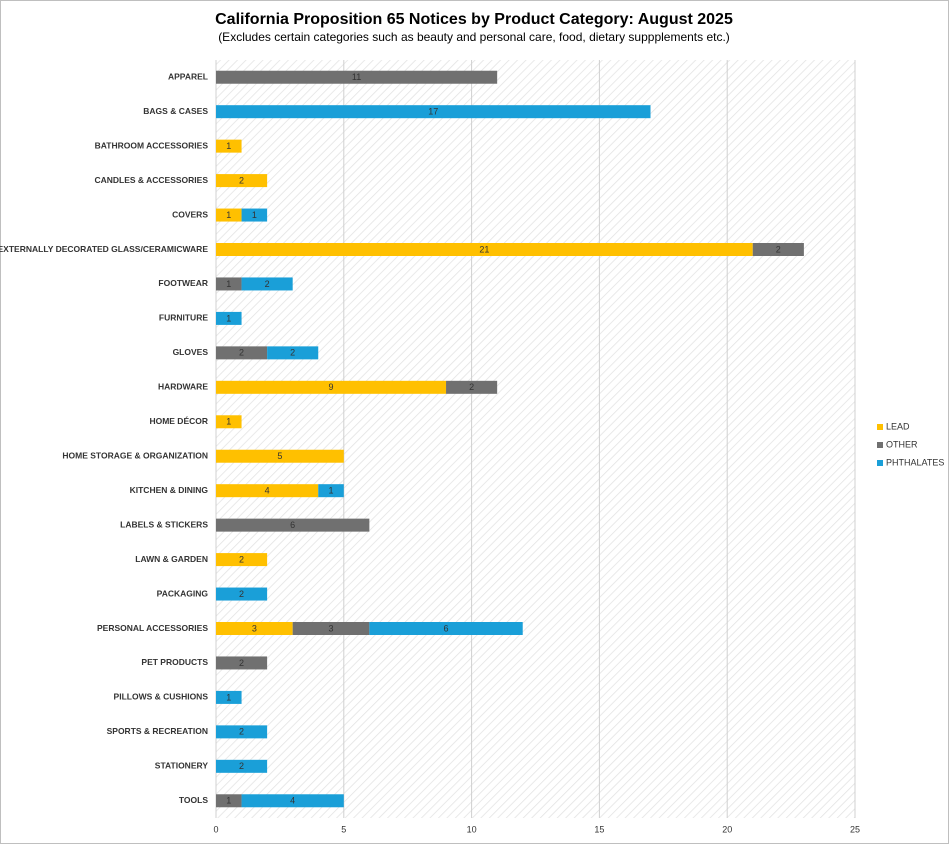 Image resolution: width=949 pixels, height=844 pixels. I want to click on y-tick-label: SPORTS & RECREATION, so click(157, 731).